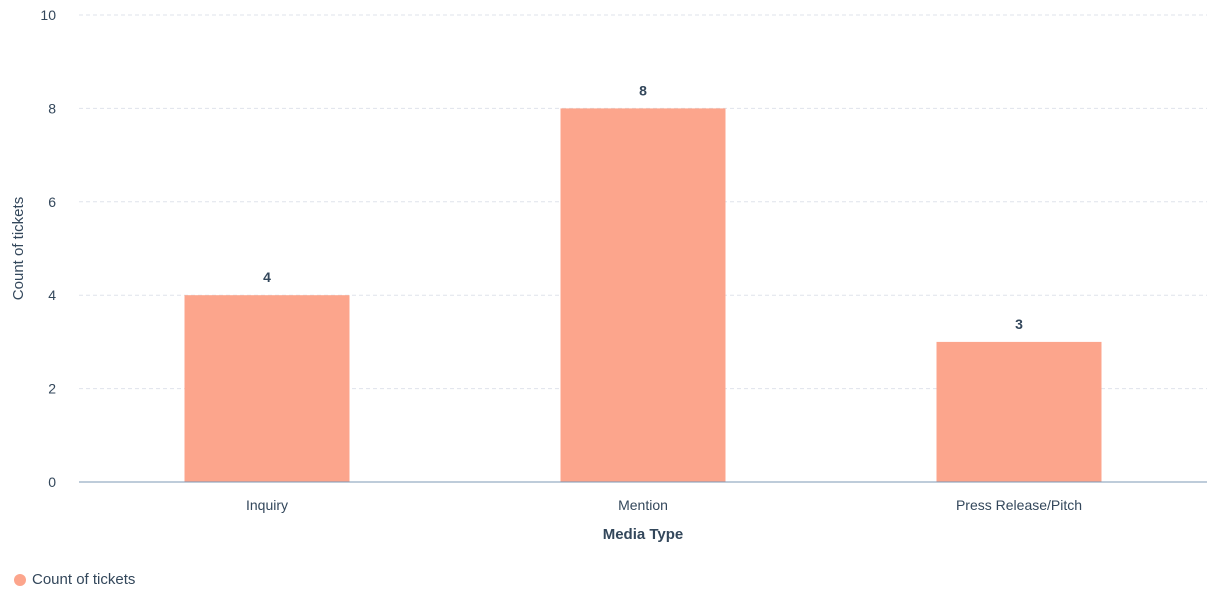 Image resolution: width=1207 pixels, height=594 pixels. I want to click on y-tick-label: 8, so click(52, 108).